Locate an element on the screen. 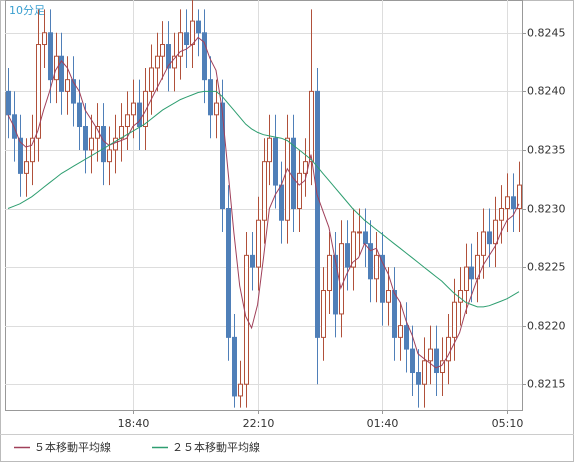  legend-label: ５本移動平均線 is located at coordinates (72, 447).